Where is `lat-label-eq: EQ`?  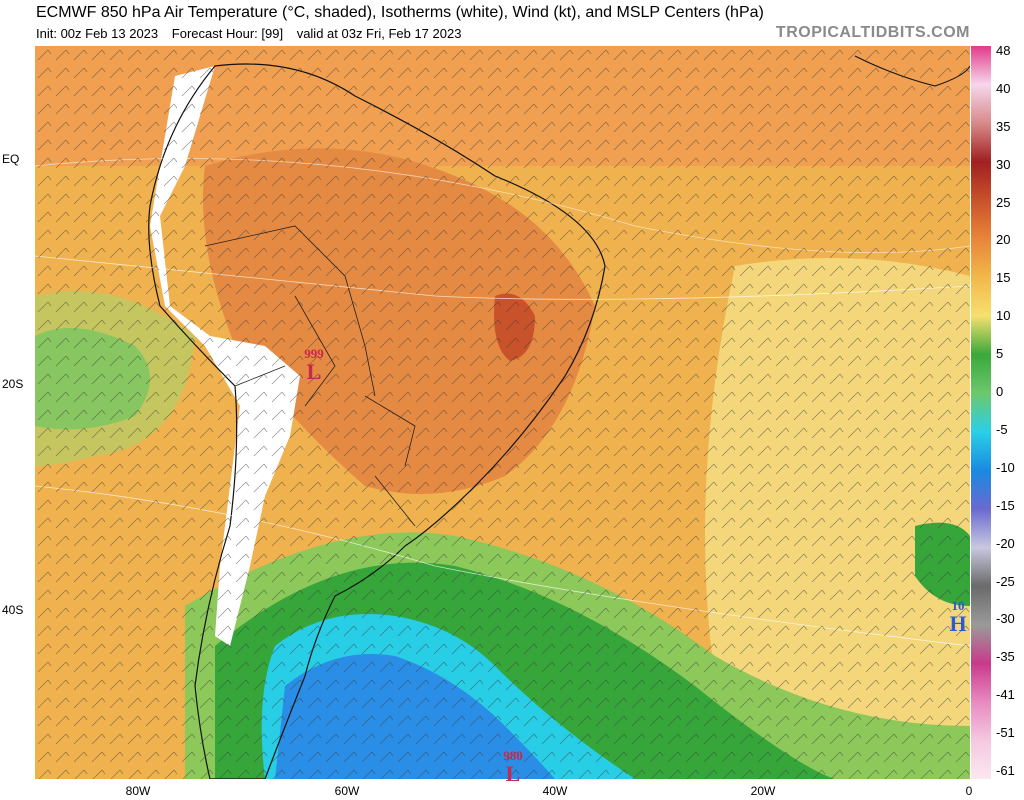
lat-label-eq: EQ is located at coordinates (11, 159).